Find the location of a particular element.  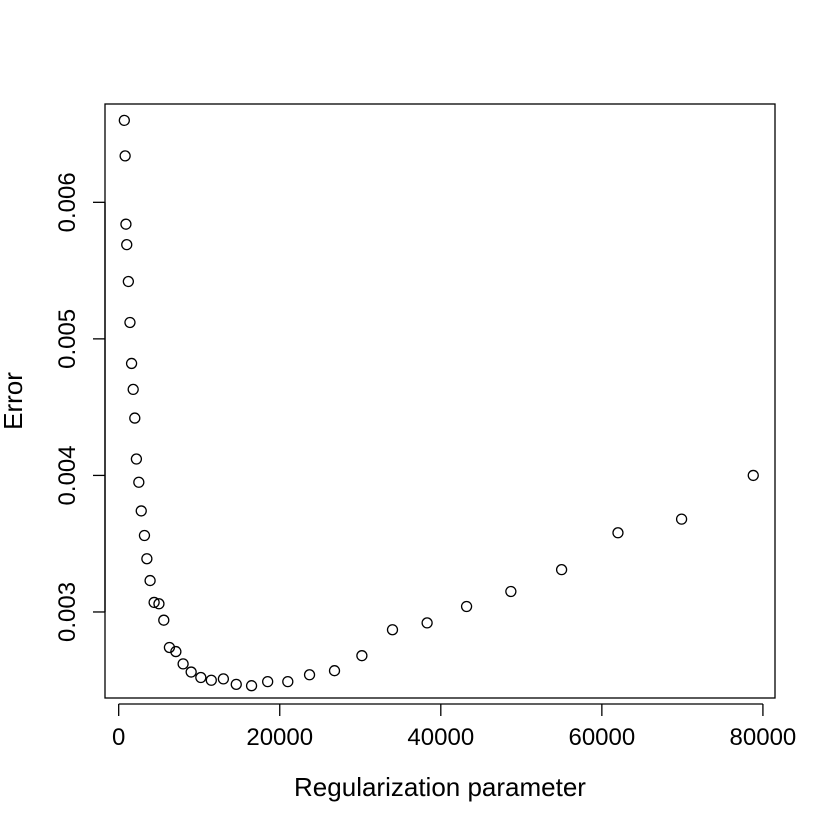

y-axis: 0.003 0.004 0.005 0.006 is located at coordinates (80, 407).